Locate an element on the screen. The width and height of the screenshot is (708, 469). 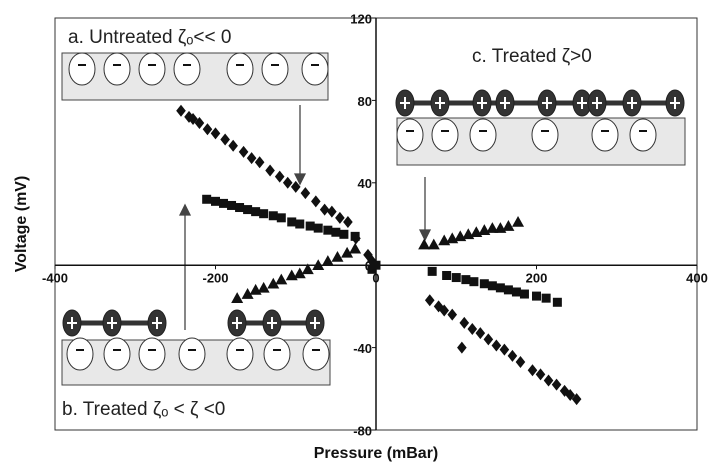
annotation: b. Treated ζₒ < ζ <0 is located at coordinates (143, 409).